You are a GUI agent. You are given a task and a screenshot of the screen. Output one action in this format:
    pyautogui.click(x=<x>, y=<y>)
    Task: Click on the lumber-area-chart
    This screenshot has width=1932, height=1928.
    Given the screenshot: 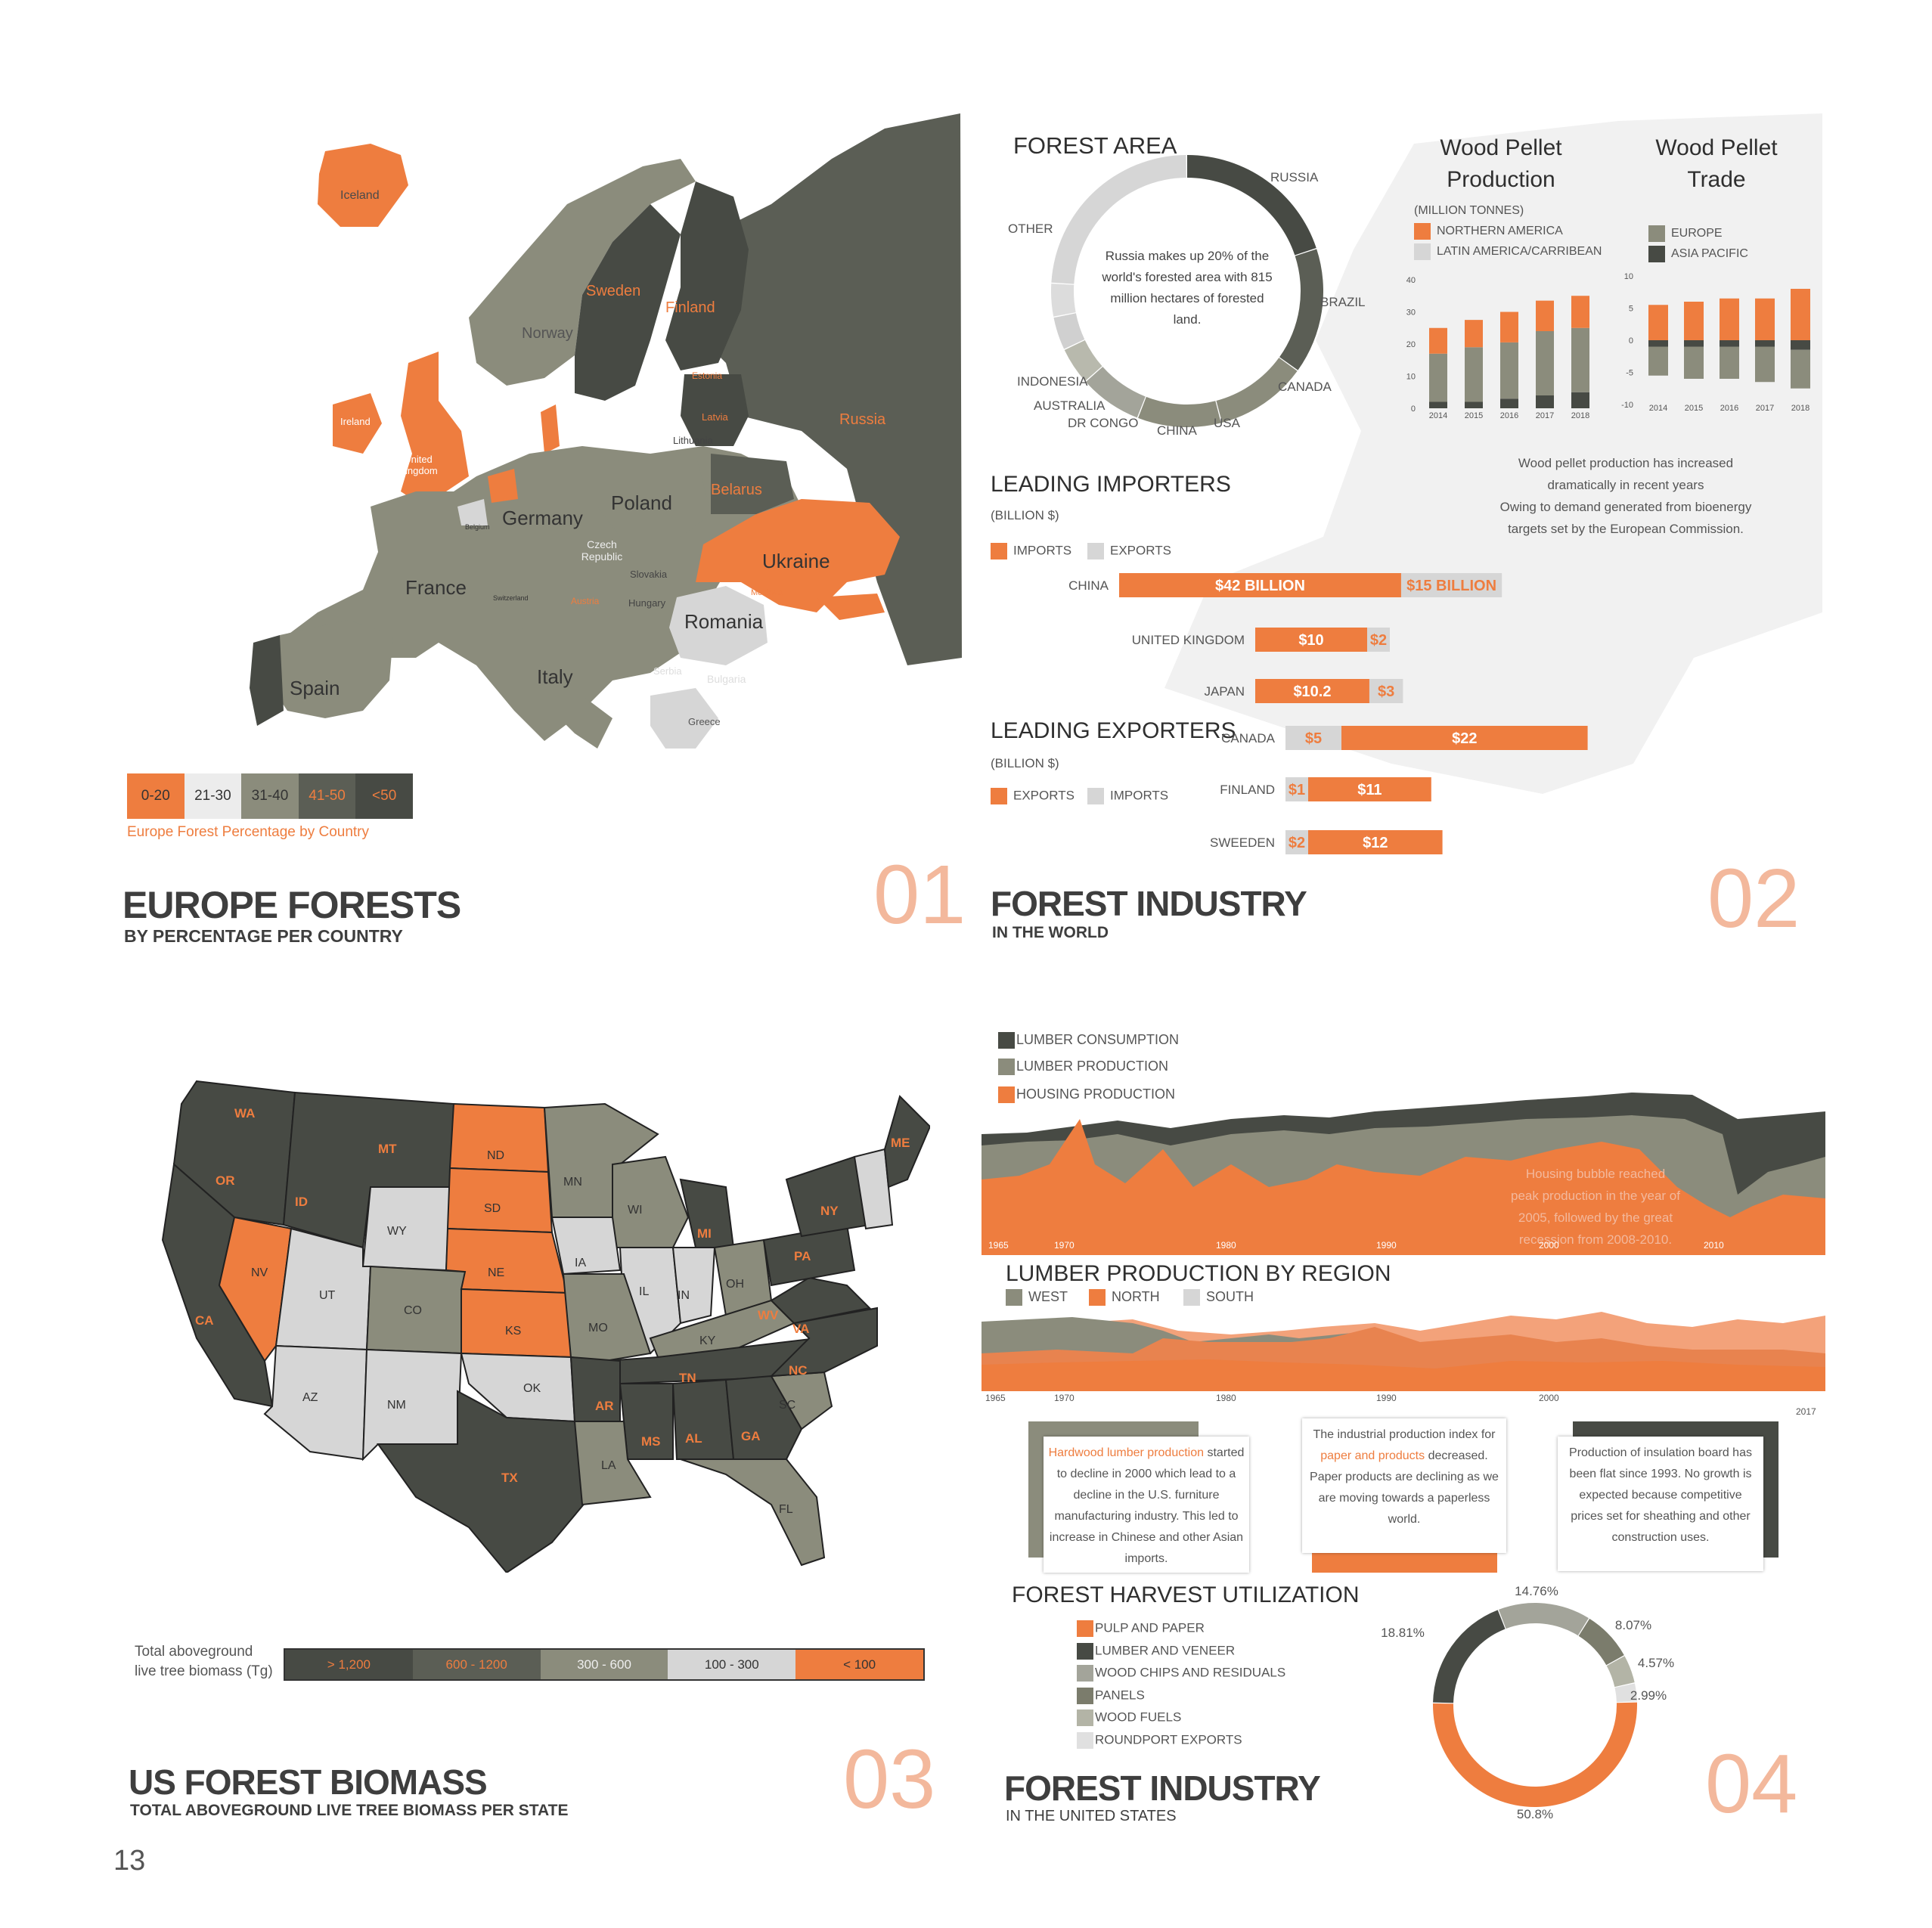 What is the action you would take?
    pyautogui.click(x=1403, y=1174)
    